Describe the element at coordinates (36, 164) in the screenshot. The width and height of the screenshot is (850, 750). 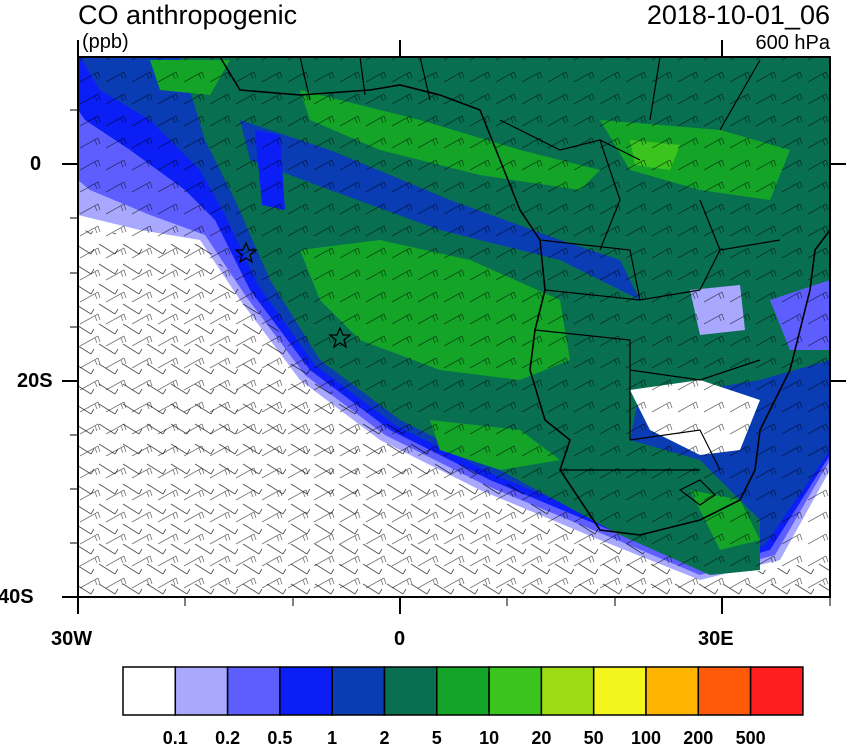
I see `y-tick-label-0: 0` at that location.